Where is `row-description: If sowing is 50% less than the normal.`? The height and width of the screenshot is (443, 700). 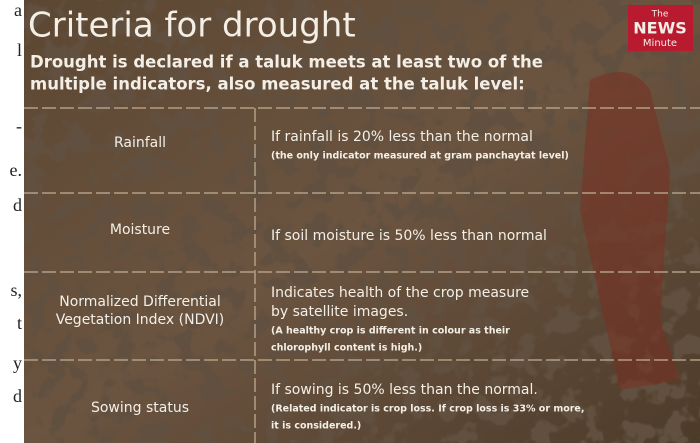
row-description: If sowing is 50% less than the normal. is located at coordinates (404, 390).